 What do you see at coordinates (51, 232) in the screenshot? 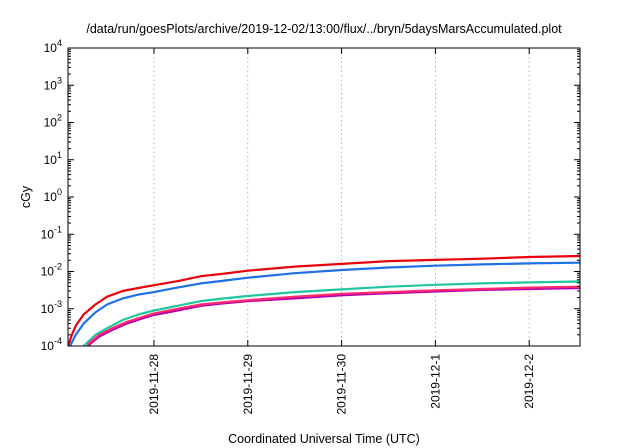
I see `y-tick-label: 10⁻¹` at bounding box center [51, 232].